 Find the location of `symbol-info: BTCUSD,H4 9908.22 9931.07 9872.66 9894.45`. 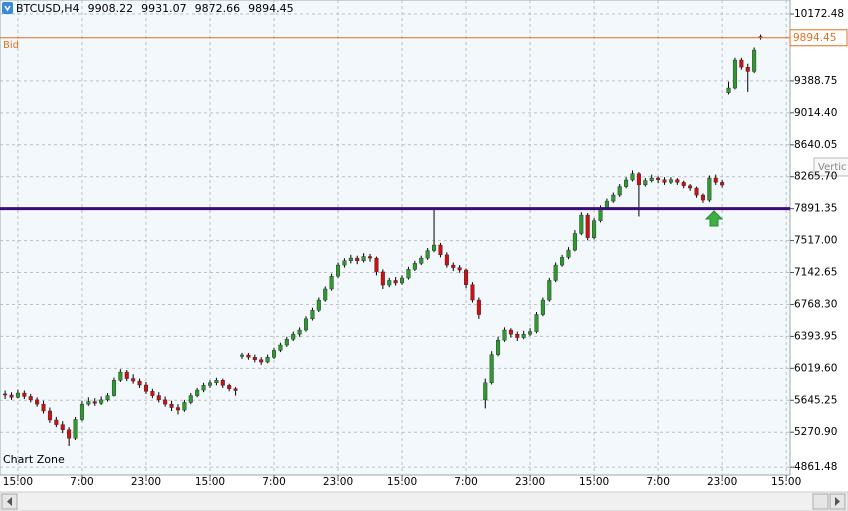

symbol-info: BTCUSD,H4 9908.22 9931.07 9872.66 9894.45 is located at coordinates (155, 8).